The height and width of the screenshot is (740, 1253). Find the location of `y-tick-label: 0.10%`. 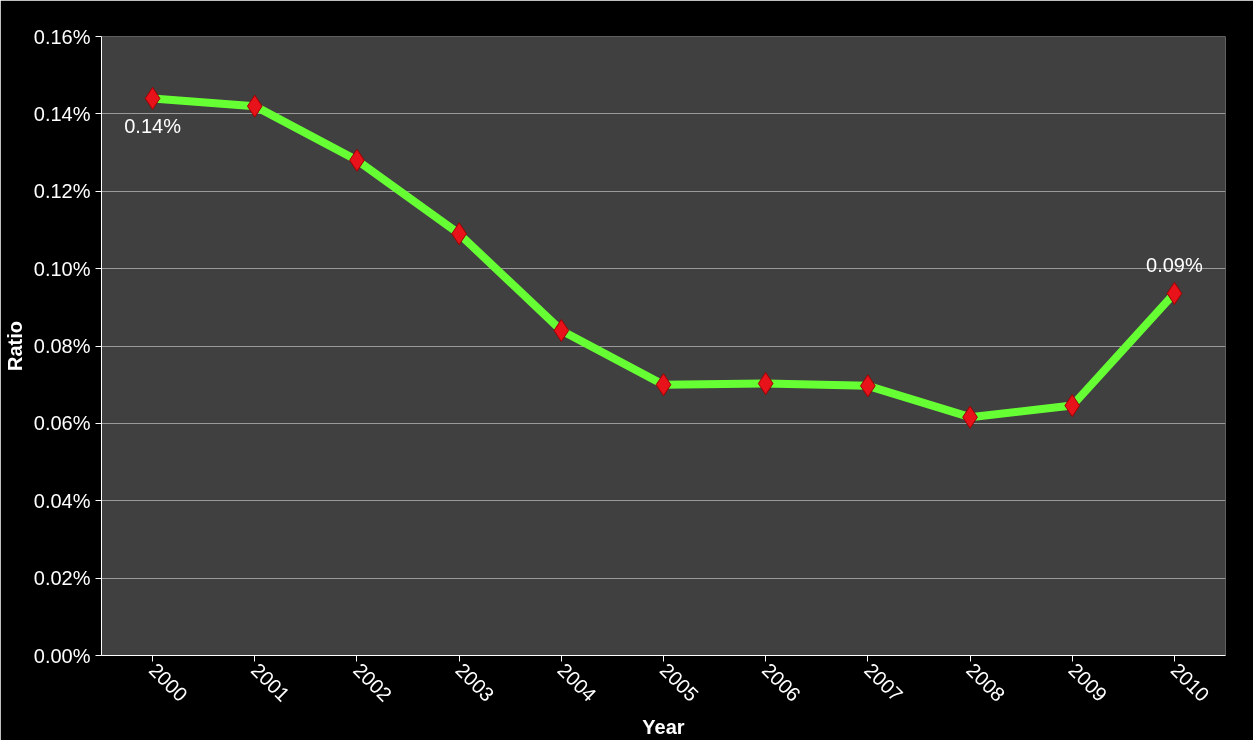

y-tick-label: 0.10% is located at coordinates (62, 268).